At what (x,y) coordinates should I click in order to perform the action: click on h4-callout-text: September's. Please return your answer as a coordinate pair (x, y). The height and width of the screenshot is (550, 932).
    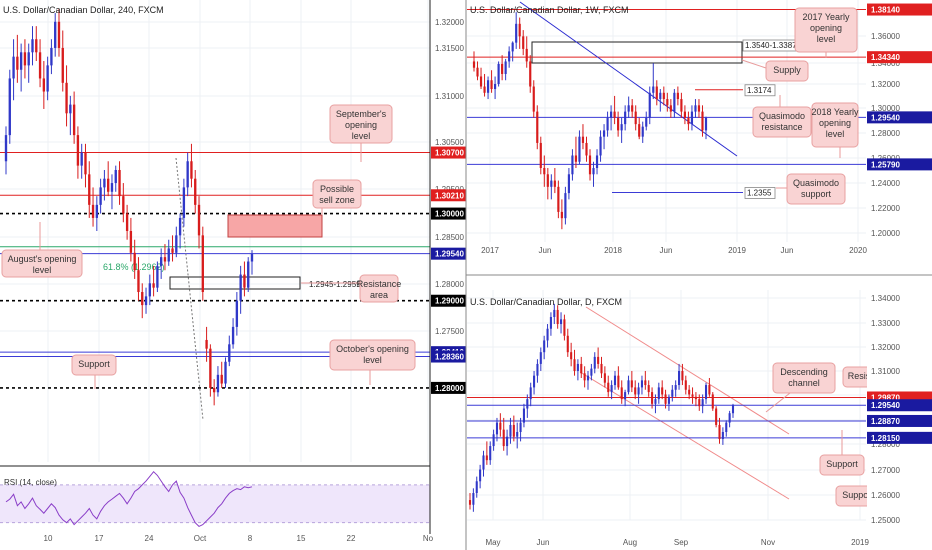
    Looking at the image, I should click on (361, 114).